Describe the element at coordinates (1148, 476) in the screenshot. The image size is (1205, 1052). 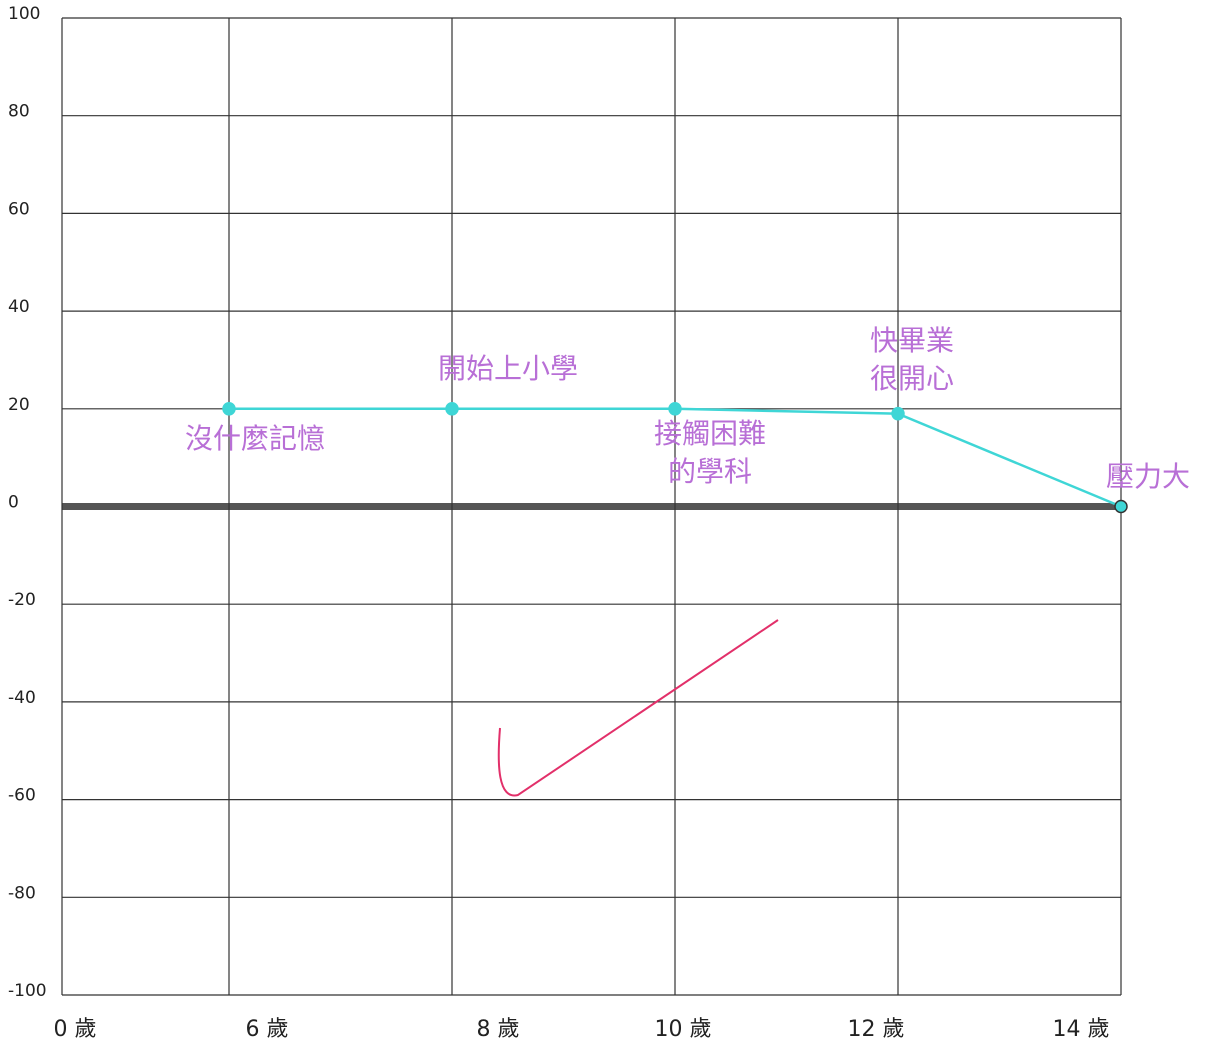
I see `annotation: 壓力大` at that location.